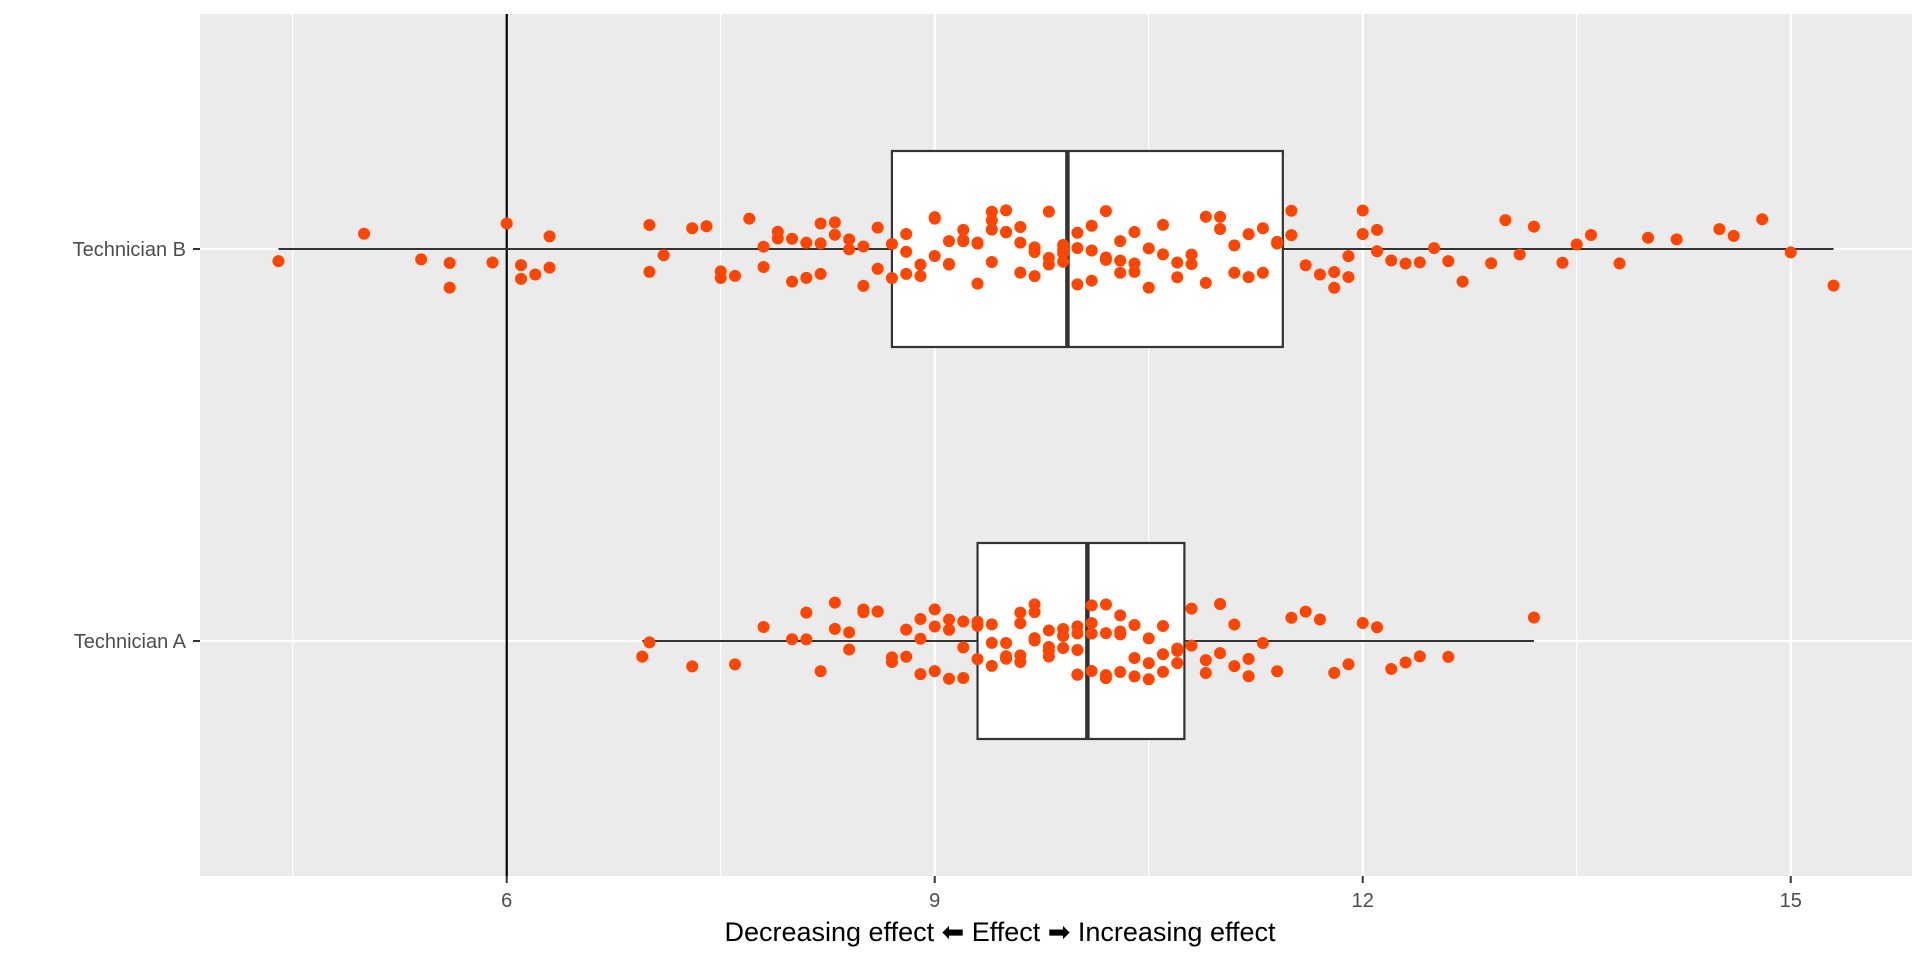 This screenshot has height=965, width=1920. Describe the element at coordinates (129, 250) in the screenshot. I see `y-category-label: Technician B` at that location.